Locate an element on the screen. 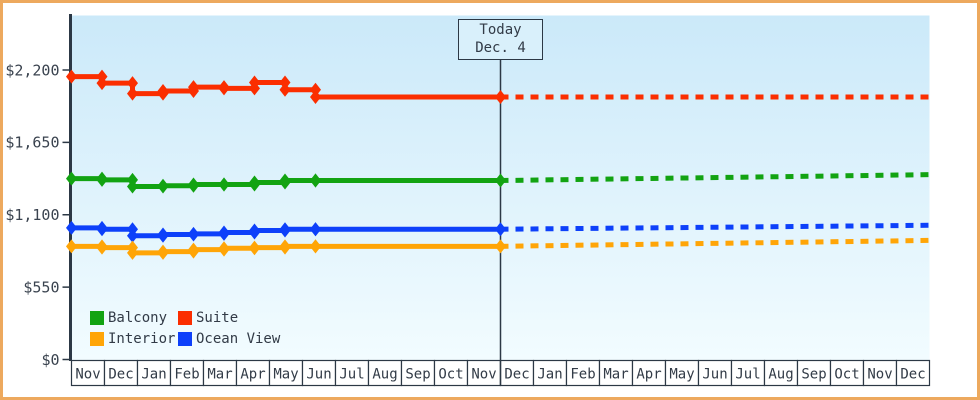 This screenshot has width=980, height=400. interior-swatch-icon is located at coordinates (97, 339).